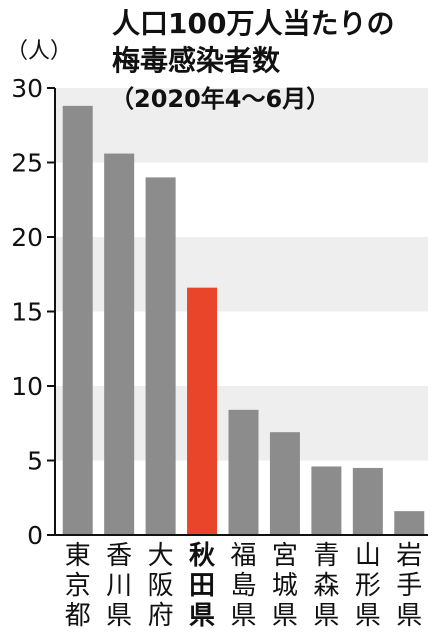 This screenshot has height=639, width=434. Describe the element at coordinates (285, 586) in the screenshot. I see `x-category-label: 宮城県` at that location.